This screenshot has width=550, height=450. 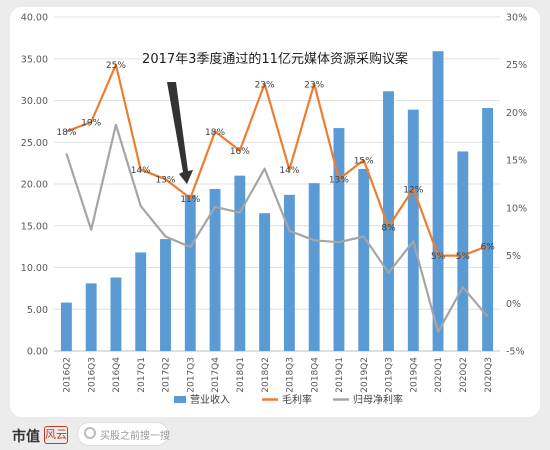 I want to click on search-box: 买股之前搜一搜, so click(x=124, y=434).